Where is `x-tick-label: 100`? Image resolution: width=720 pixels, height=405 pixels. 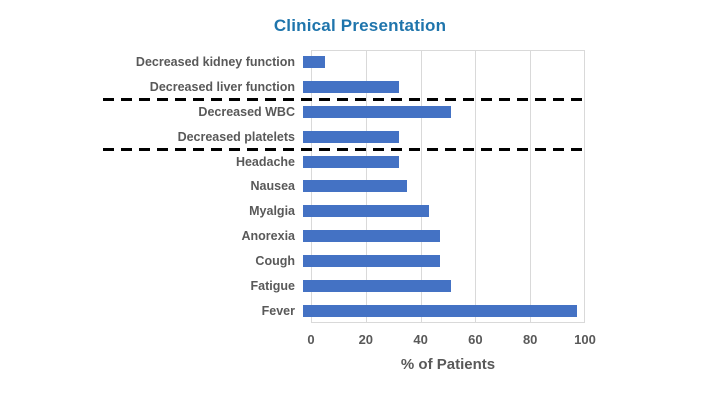 x-tick-label: 100 is located at coordinates (585, 339).